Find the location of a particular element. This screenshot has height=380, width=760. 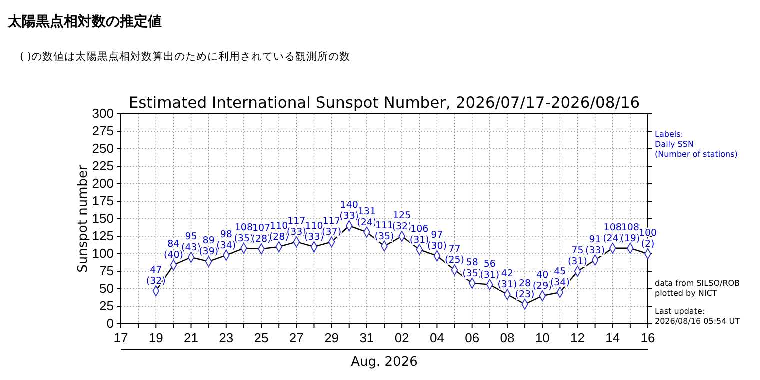

text: 太陽黒点相対数の推定値 is located at coordinates (84, 21).